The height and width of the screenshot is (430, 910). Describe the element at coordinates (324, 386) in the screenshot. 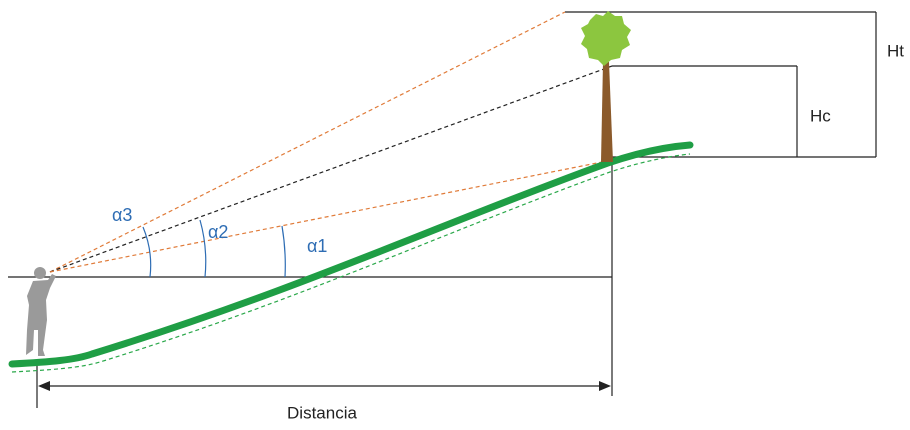

I see `distance-arrowheads` at that location.